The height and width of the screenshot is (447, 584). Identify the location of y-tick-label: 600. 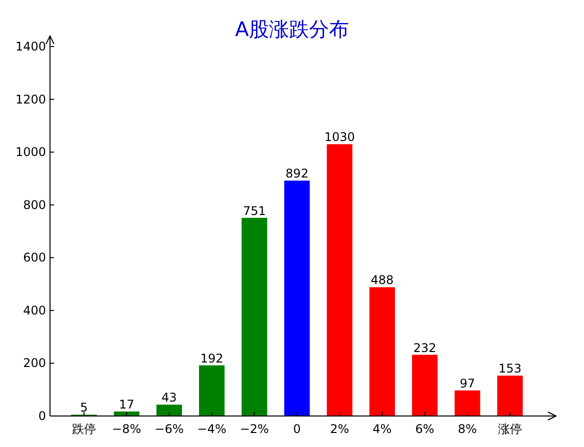
(34, 257).